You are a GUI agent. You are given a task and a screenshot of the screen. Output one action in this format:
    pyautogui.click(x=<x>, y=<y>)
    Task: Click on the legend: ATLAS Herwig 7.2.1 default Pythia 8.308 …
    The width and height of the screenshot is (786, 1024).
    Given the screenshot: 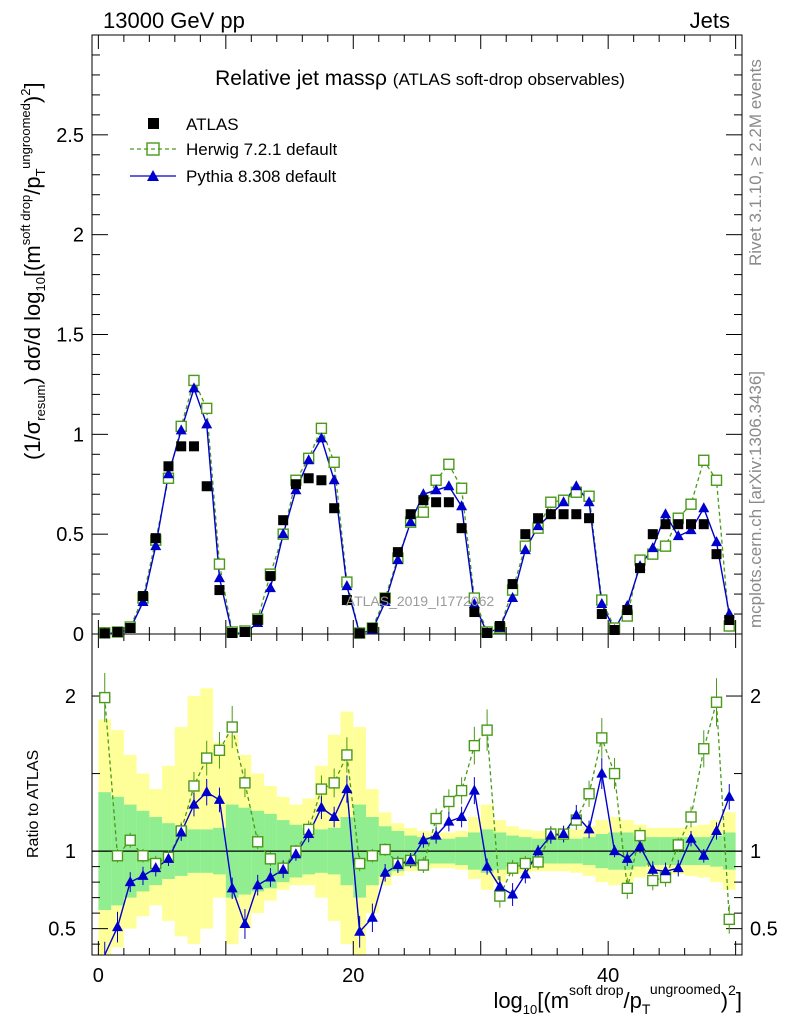 What is the action you would take?
    pyautogui.click(x=233, y=150)
    